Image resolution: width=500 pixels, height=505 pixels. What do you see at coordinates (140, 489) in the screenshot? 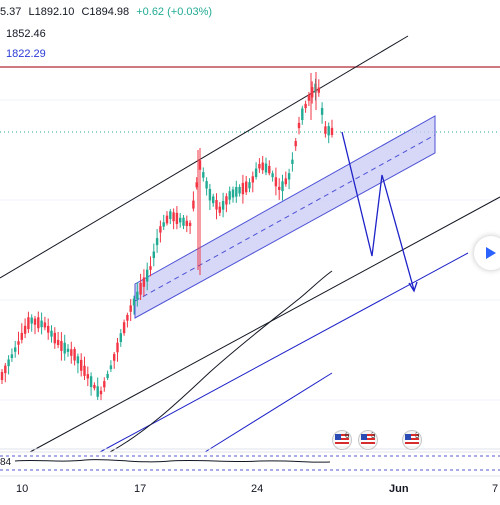
I see `x-axis-label-17: 17` at bounding box center [140, 489].